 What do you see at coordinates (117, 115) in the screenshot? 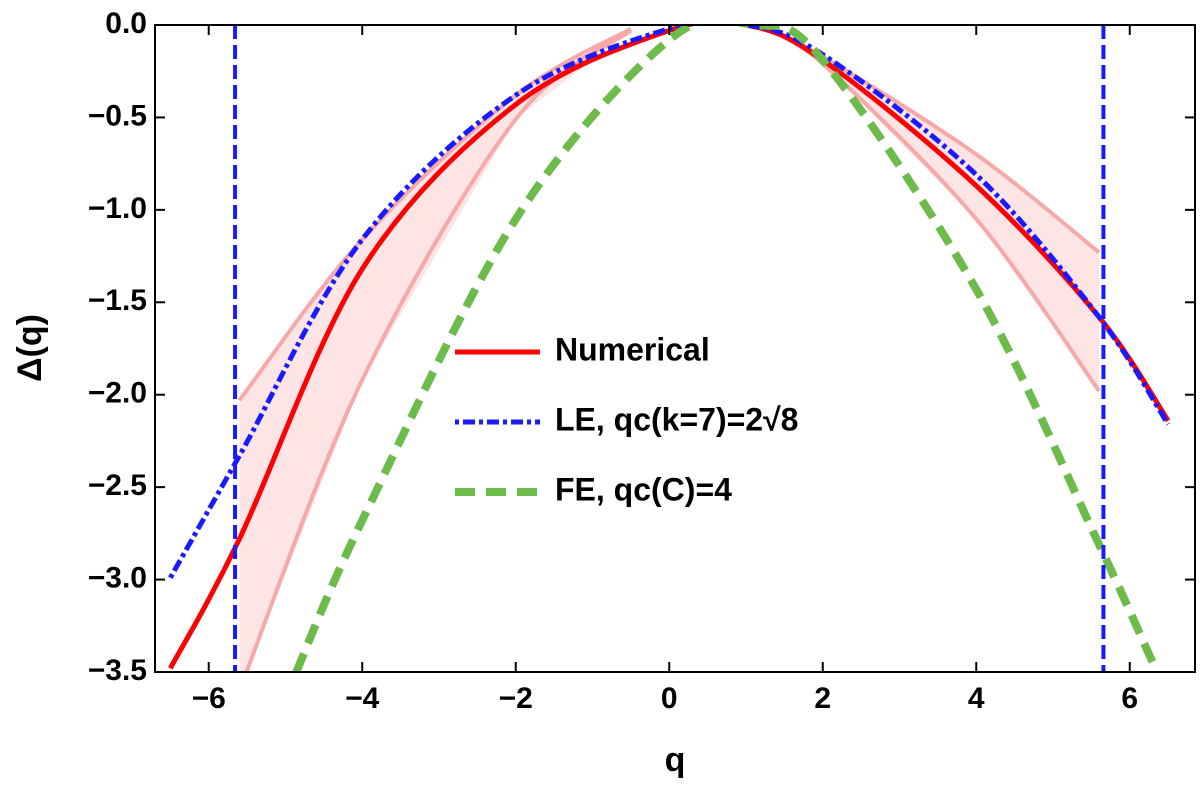
I see `y-tick-label: −0.5` at bounding box center [117, 115].